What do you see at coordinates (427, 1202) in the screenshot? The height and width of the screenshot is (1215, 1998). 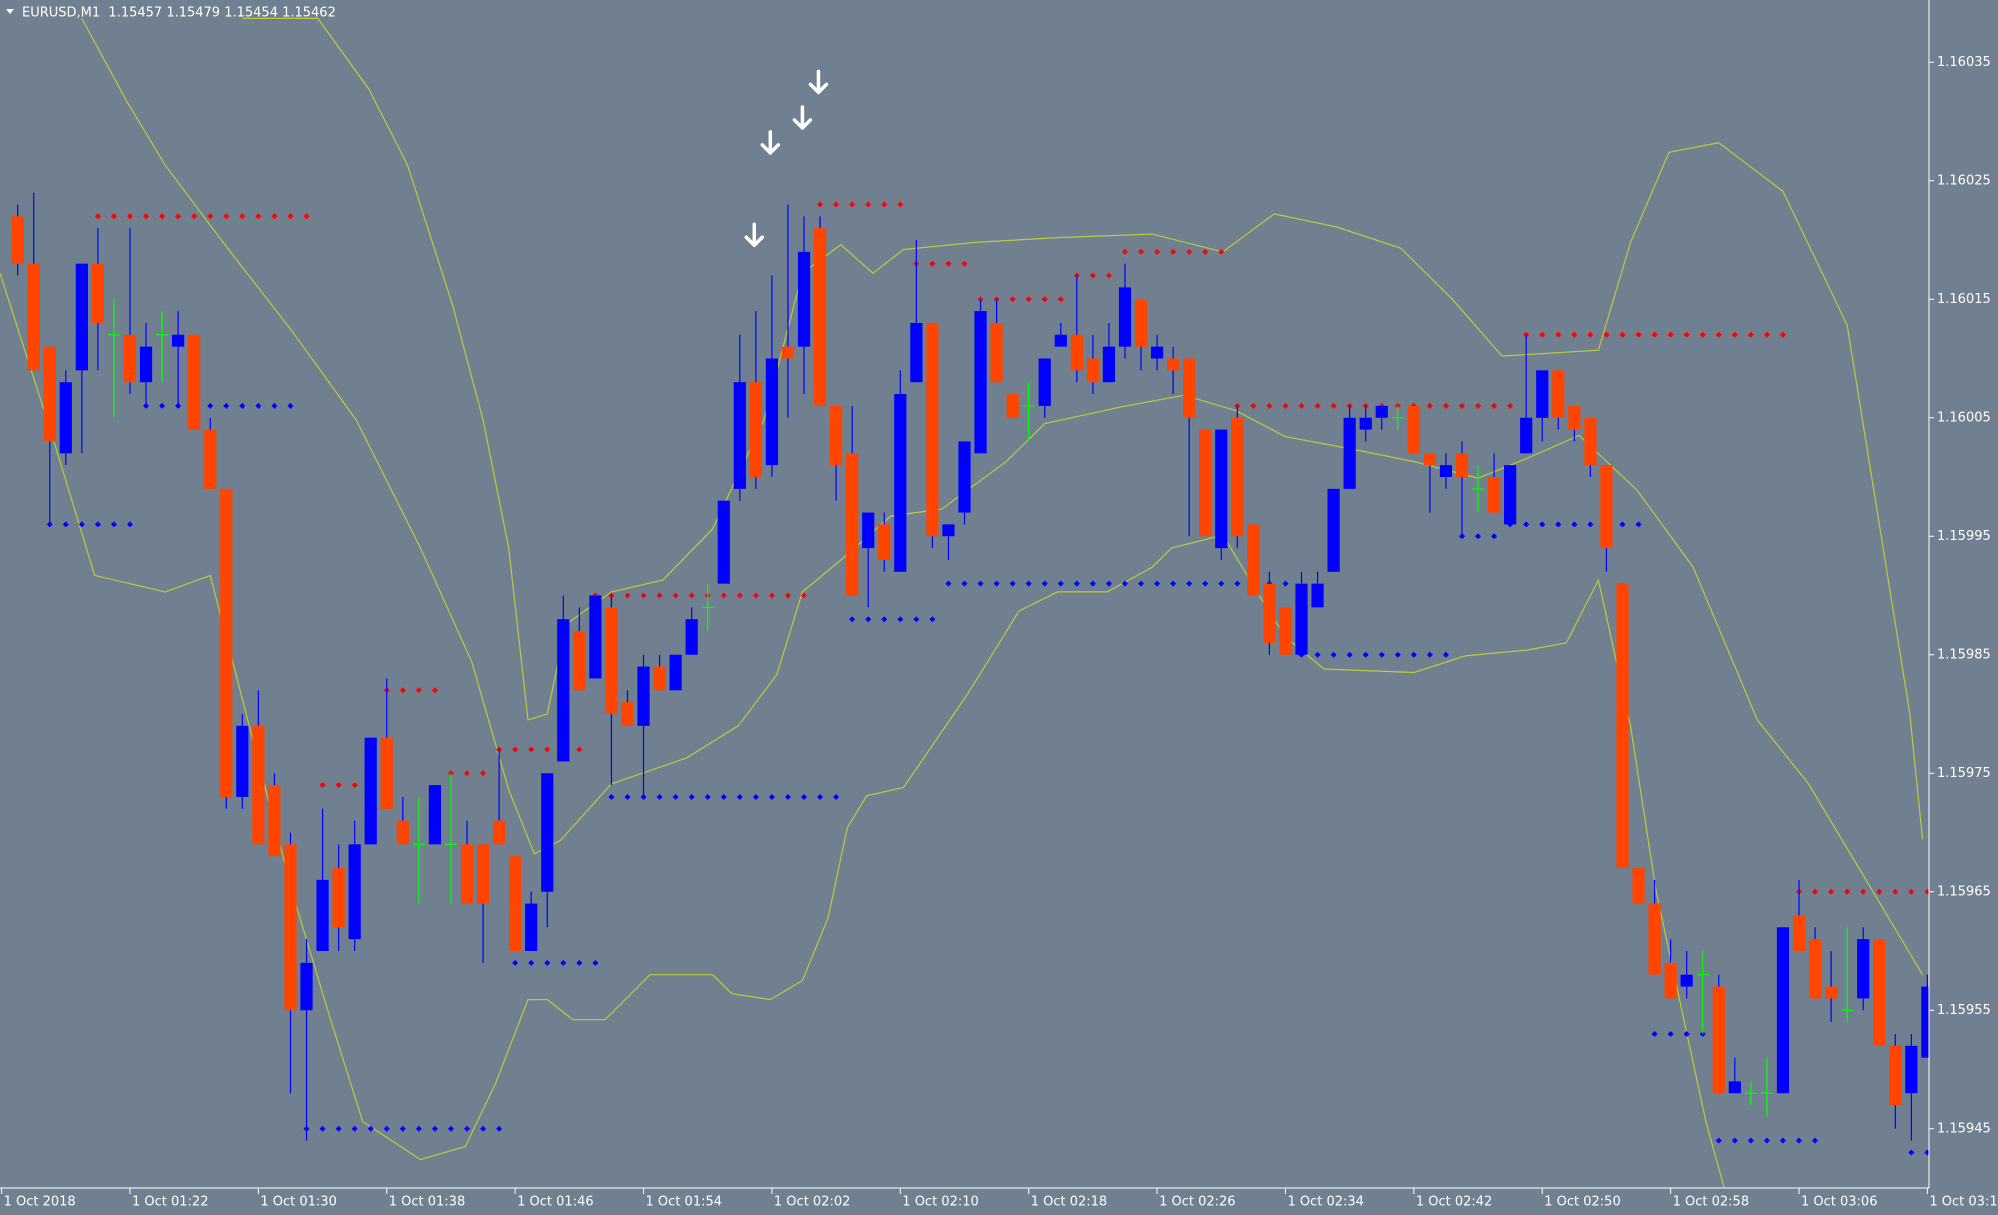 I see `x-tick-label: 1 Oct 01:38` at bounding box center [427, 1202].